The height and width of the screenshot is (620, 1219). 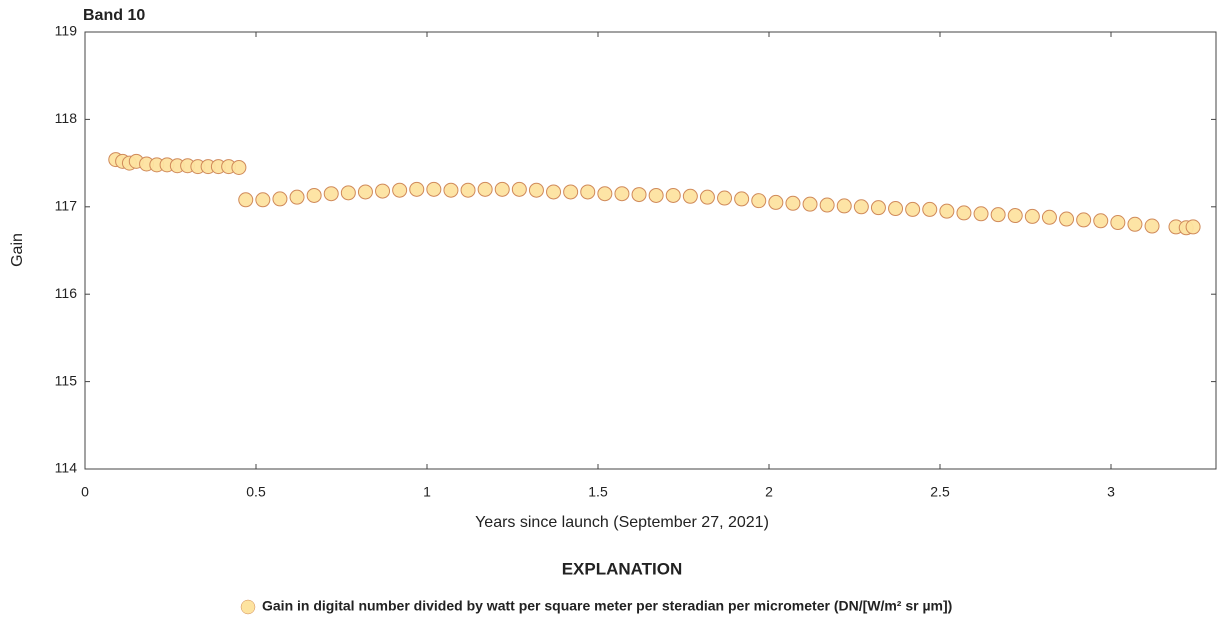 I want to click on legend-marker, so click(x=248, y=607).